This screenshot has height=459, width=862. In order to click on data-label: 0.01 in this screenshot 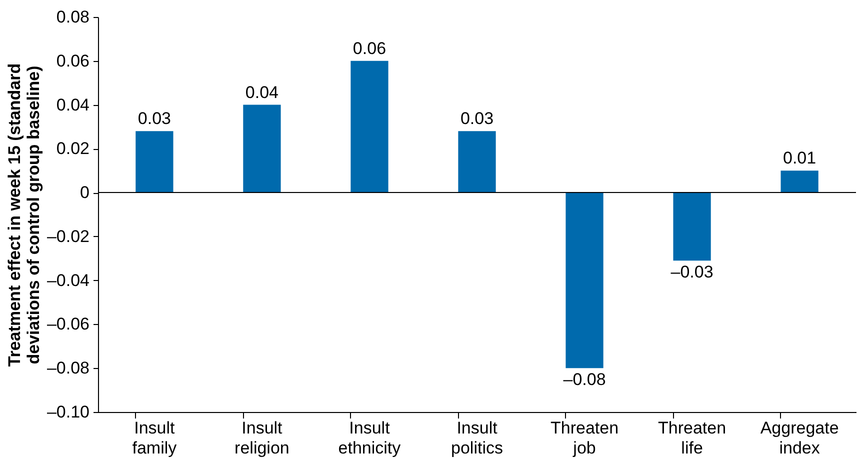, I will do `click(799, 158)`.